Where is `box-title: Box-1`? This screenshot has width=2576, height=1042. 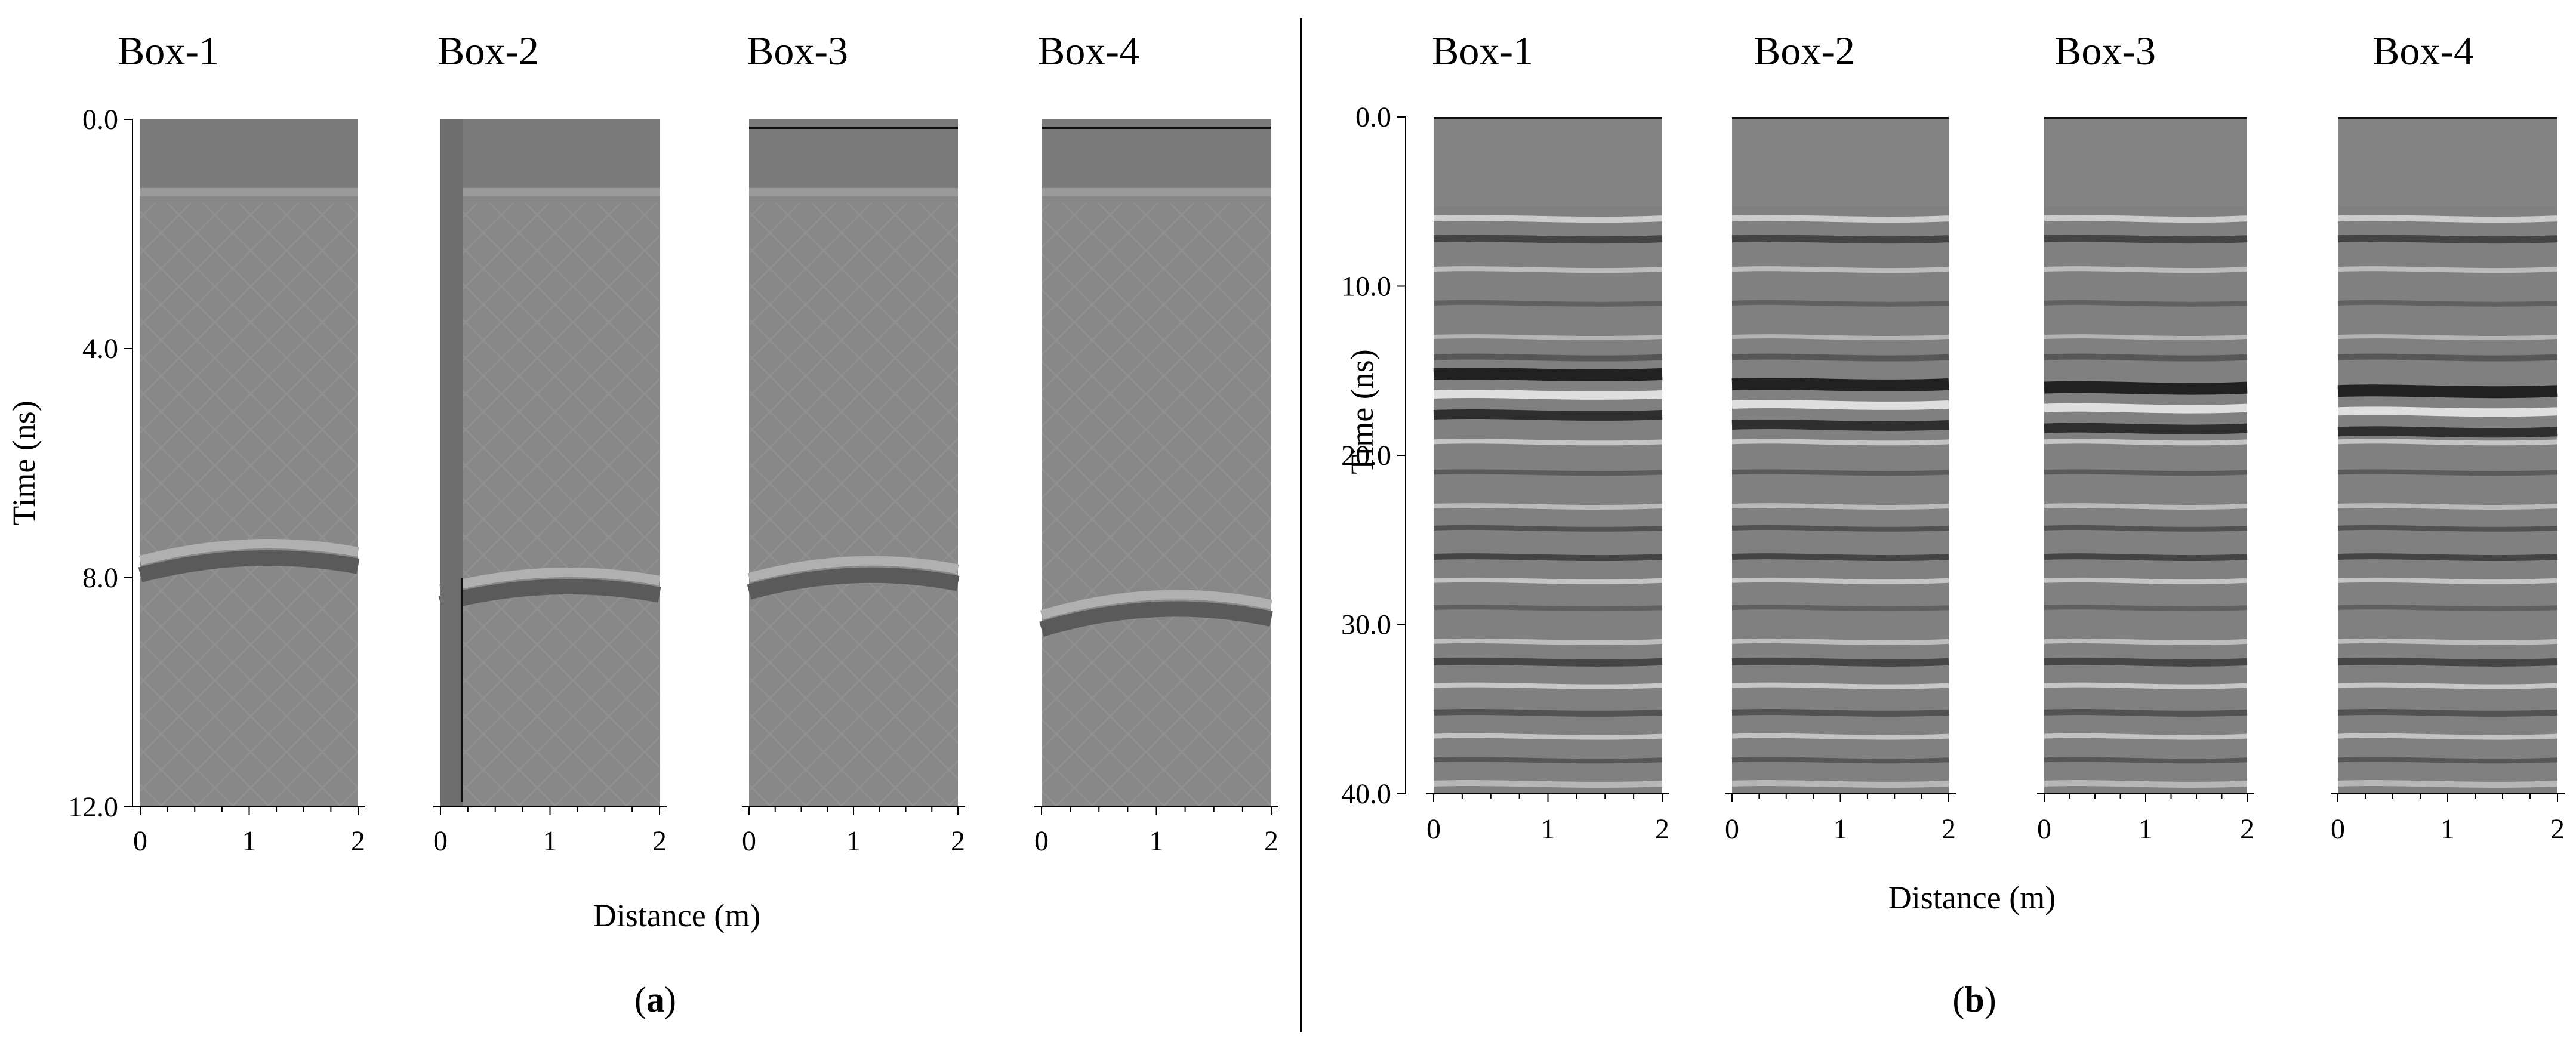 box-title: Box-1 is located at coordinates (168, 50).